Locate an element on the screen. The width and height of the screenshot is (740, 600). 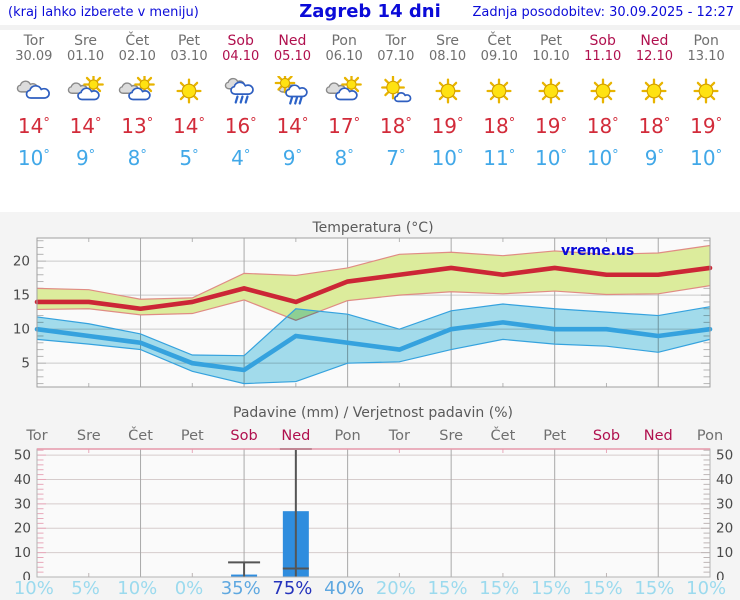
day-column: Ned 05.10 14° 9° is located at coordinates (293, 103).